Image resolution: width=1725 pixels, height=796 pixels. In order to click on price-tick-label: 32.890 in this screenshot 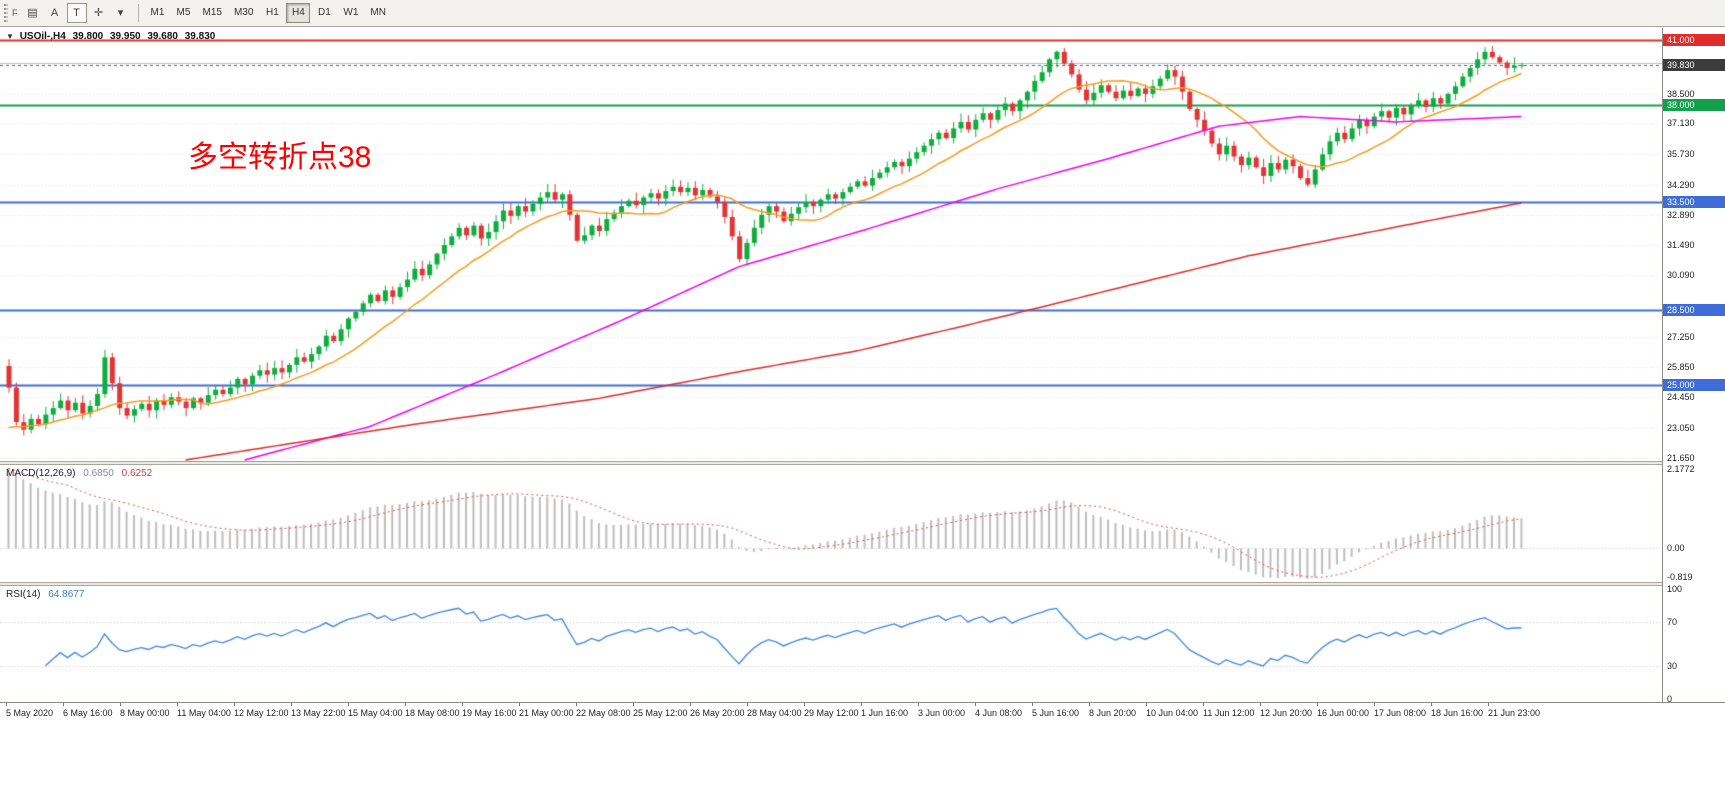, I will do `click(1681, 215)`.